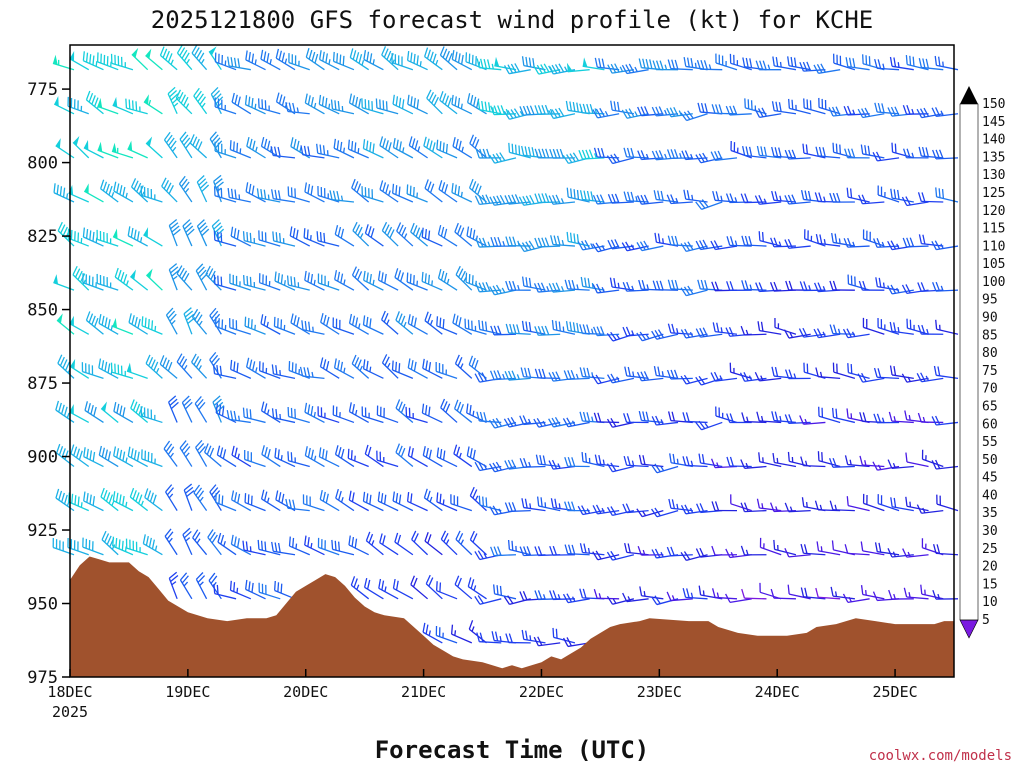 Image resolution: width=1024 pixels, height=768 pixels. Describe the element at coordinates (659, 692) in the screenshot. I see `x-tick-label: 23DEC` at that location.